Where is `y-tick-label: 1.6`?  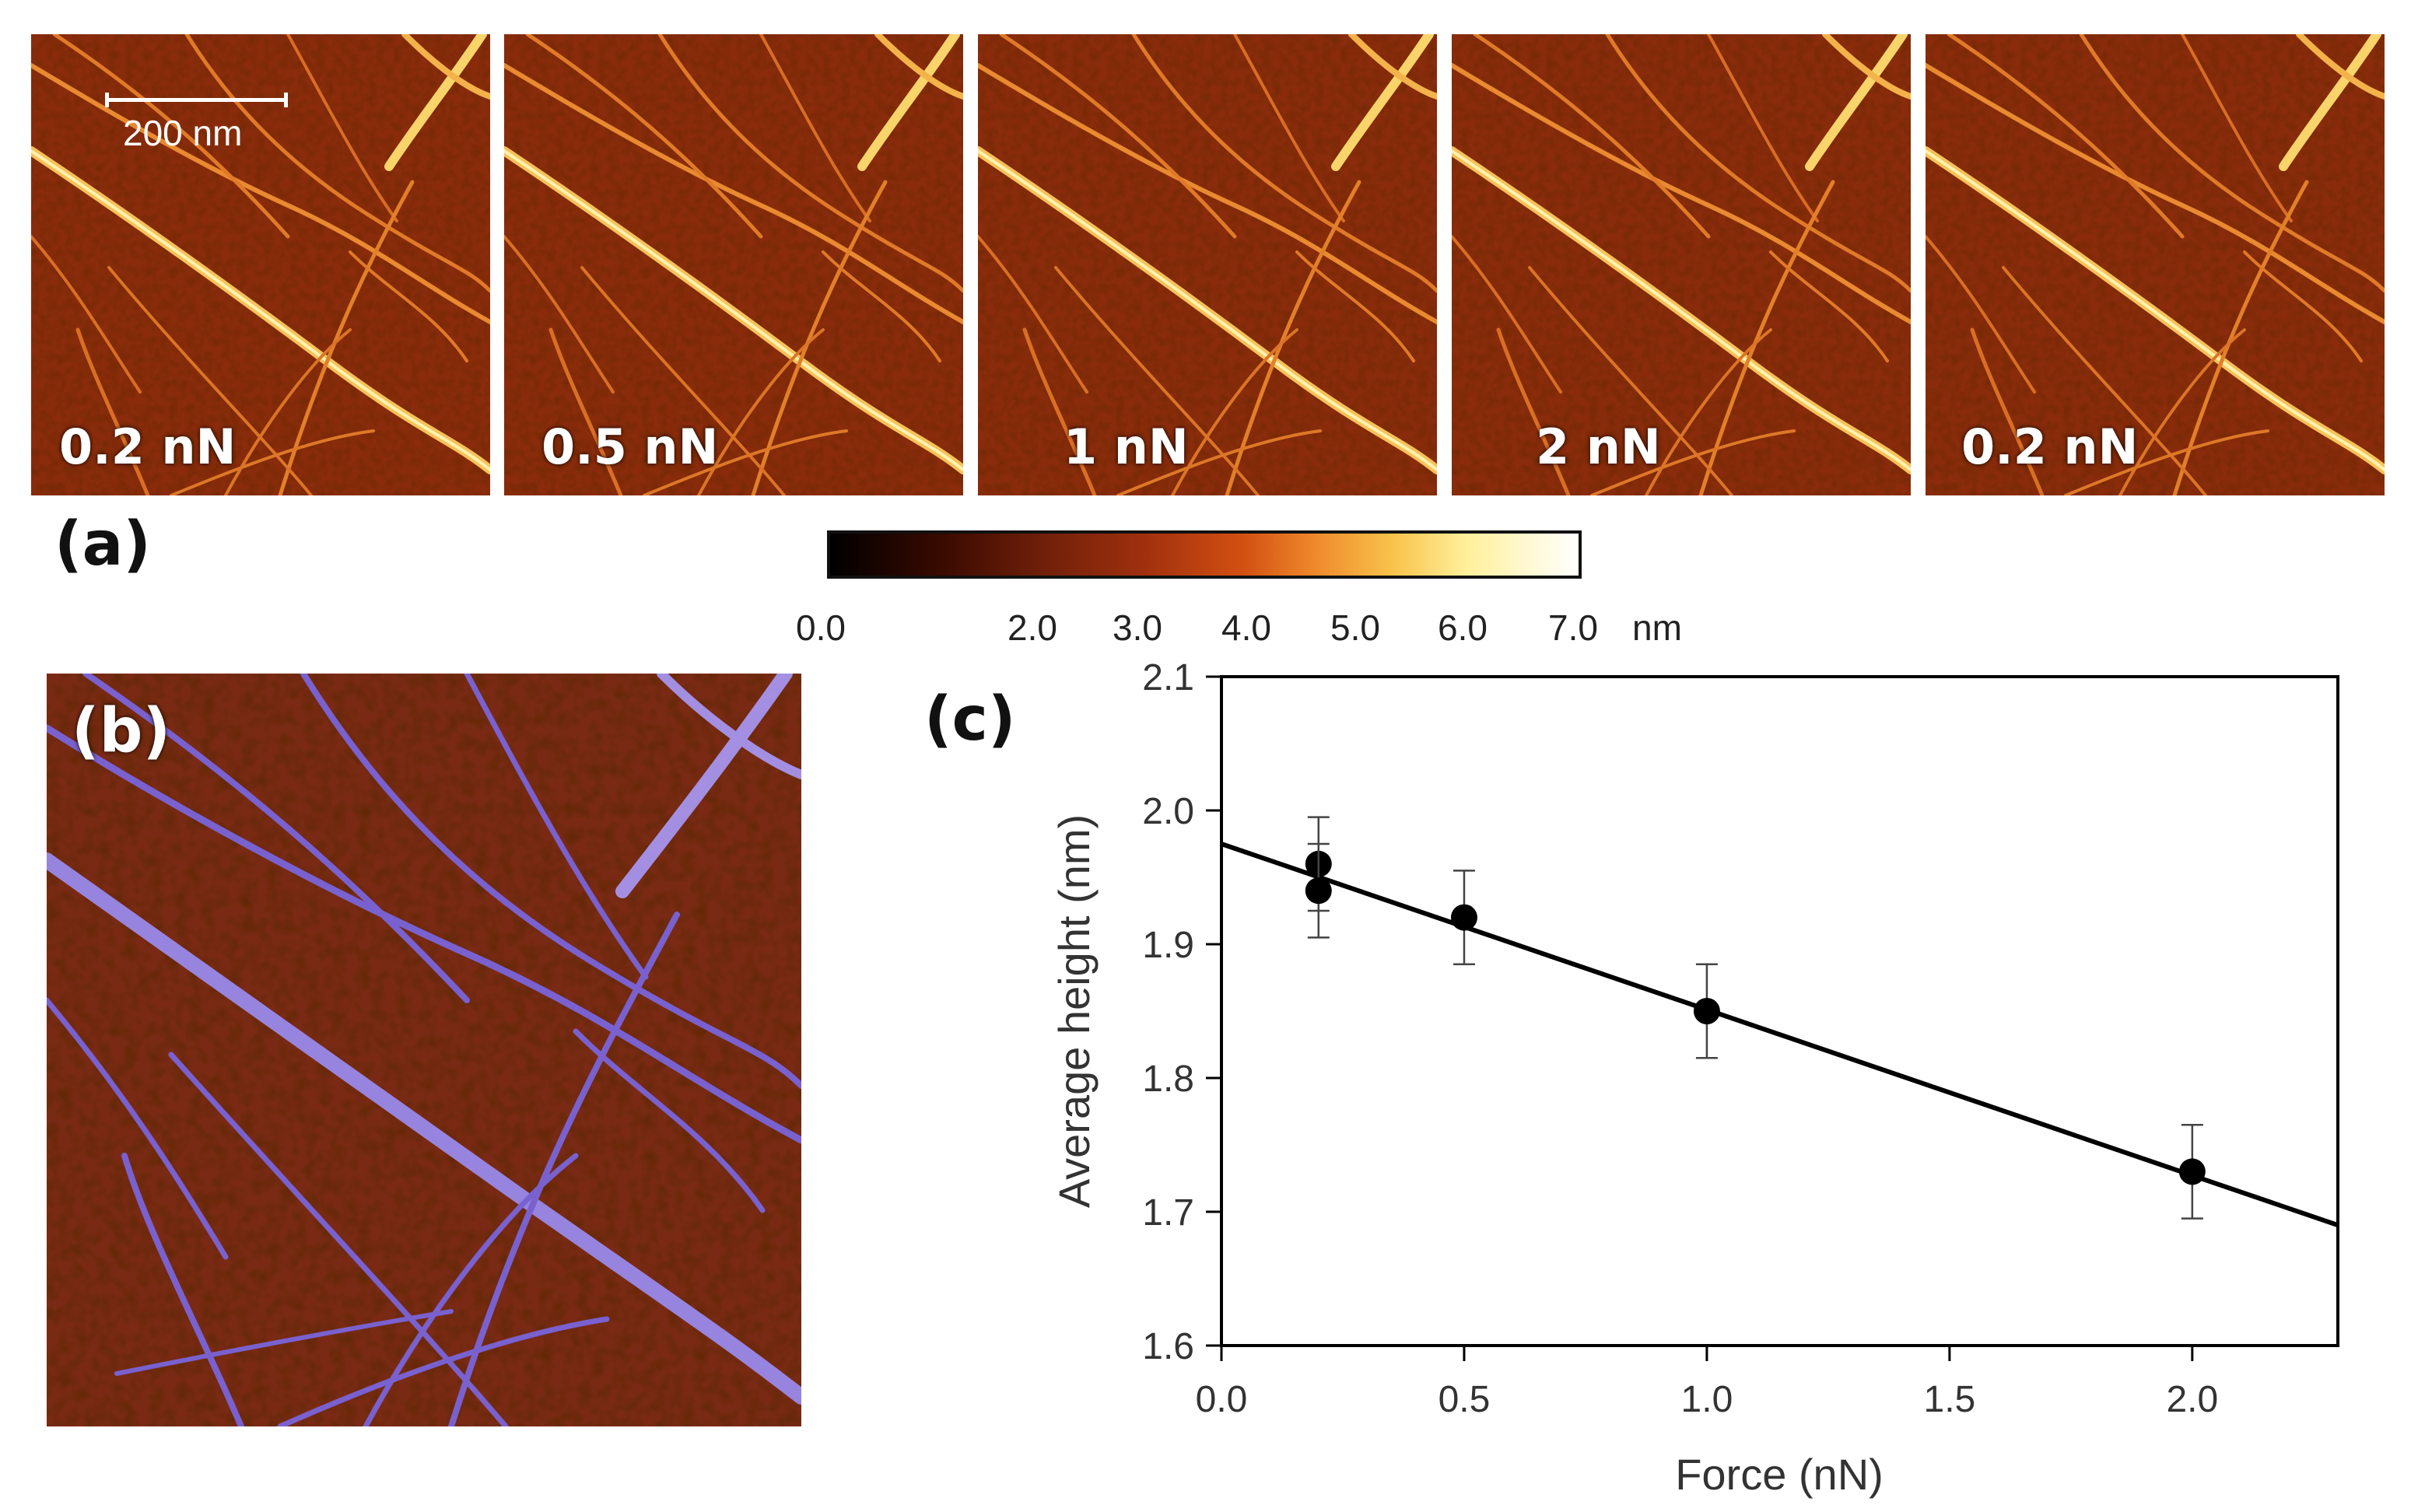
y-tick-label: 1.6 is located at coordinates (1168, 1346).